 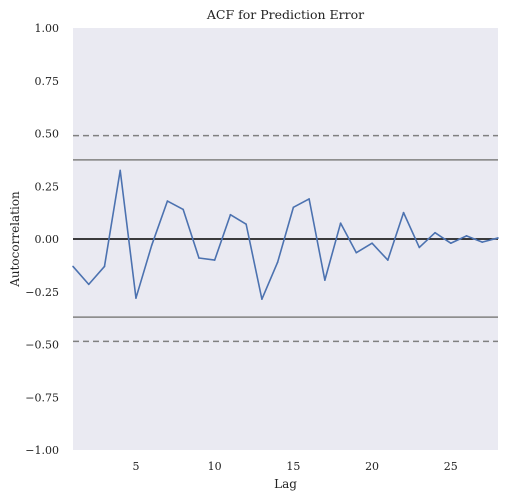 What do you see at coordinates (47, 134) in the screenshot?
I see `y-tick-label: 0.50` at bounding box center [47, 134].